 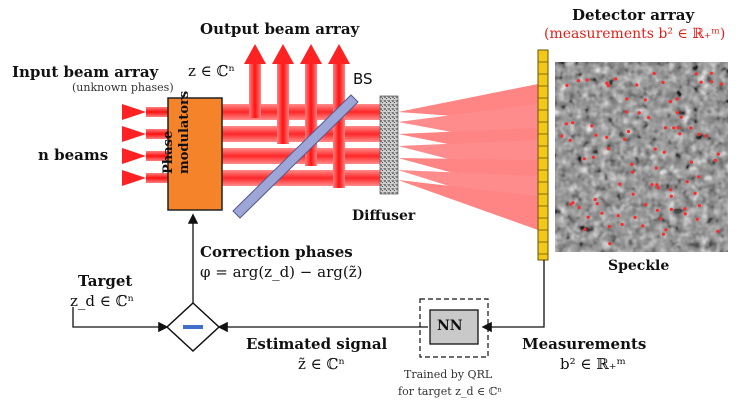 I want to click on detector-array-label: Detector array, so click(x=633, y=15).